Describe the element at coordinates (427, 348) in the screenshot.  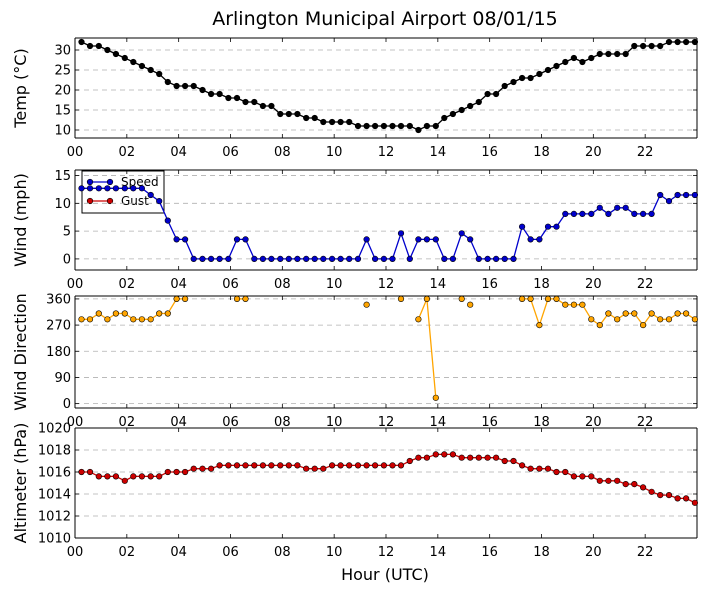
I see `series-line` at that location.